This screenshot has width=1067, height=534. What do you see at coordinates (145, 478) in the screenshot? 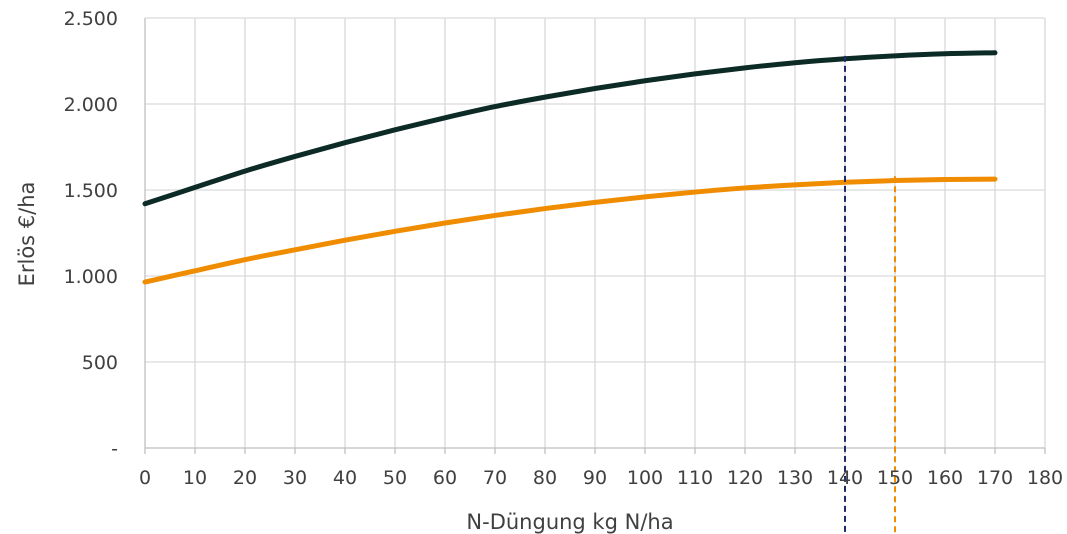
I see `x-tick-label: 0` at bounding box center [145, 478].